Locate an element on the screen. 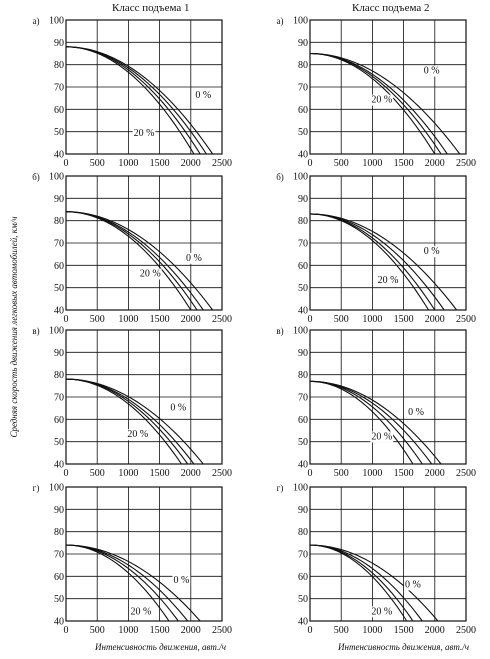 This screenshot has width=490, height=659. panel-5-xtick-label: 2500 is located at coordinates (222, 473).